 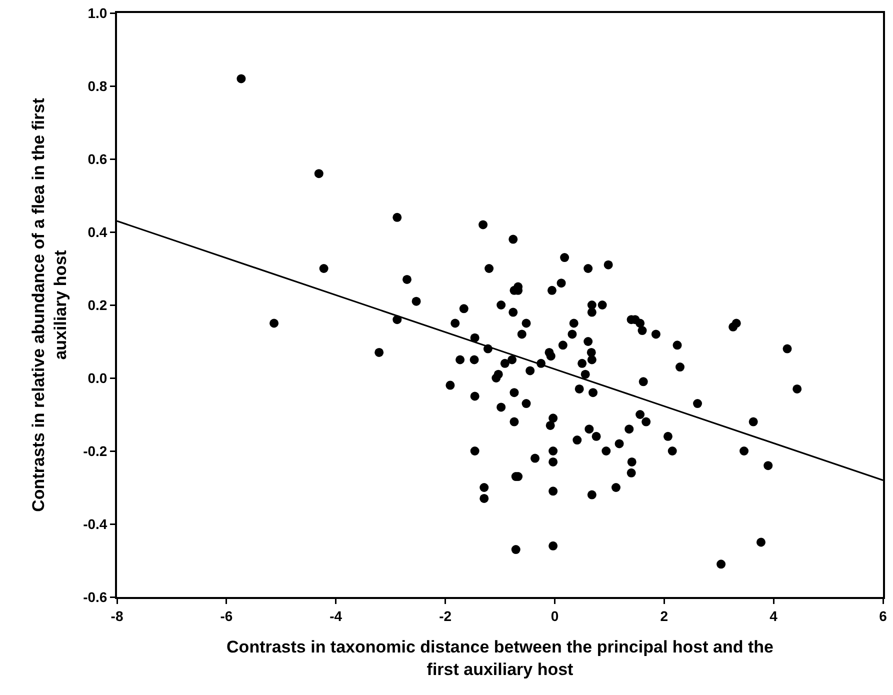 I want to click on x-tick-label: 4, so click(x=774, y=616).